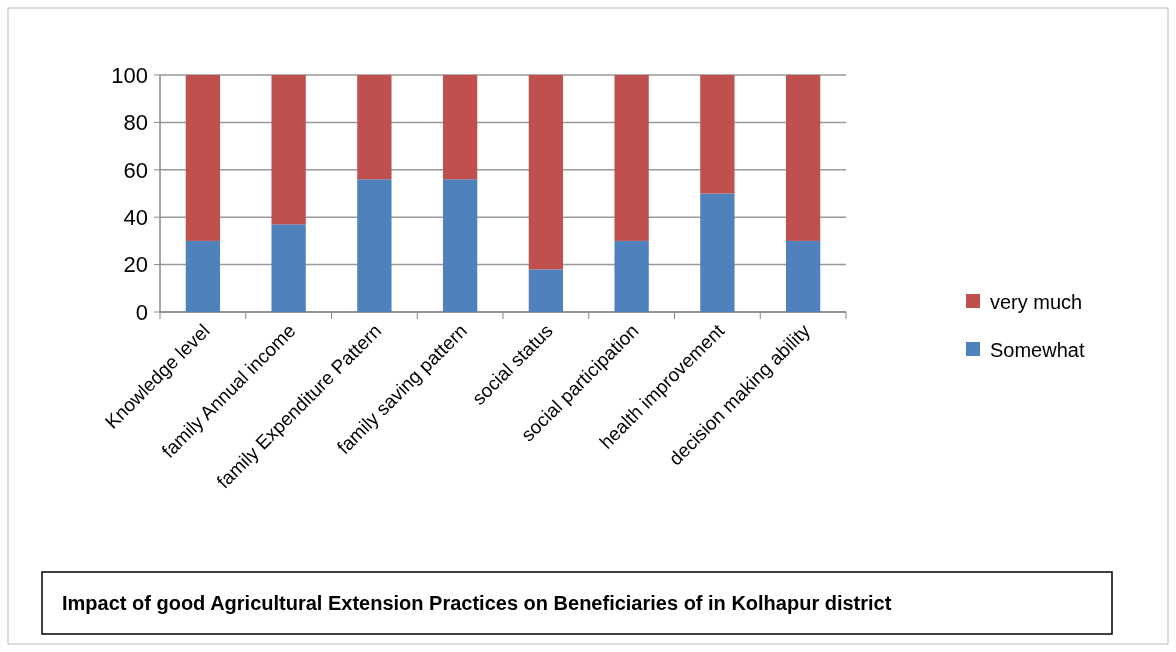 This screenshot has width=1176, height=652. I want to click on y-tick-label: 100, so click(129, 75).